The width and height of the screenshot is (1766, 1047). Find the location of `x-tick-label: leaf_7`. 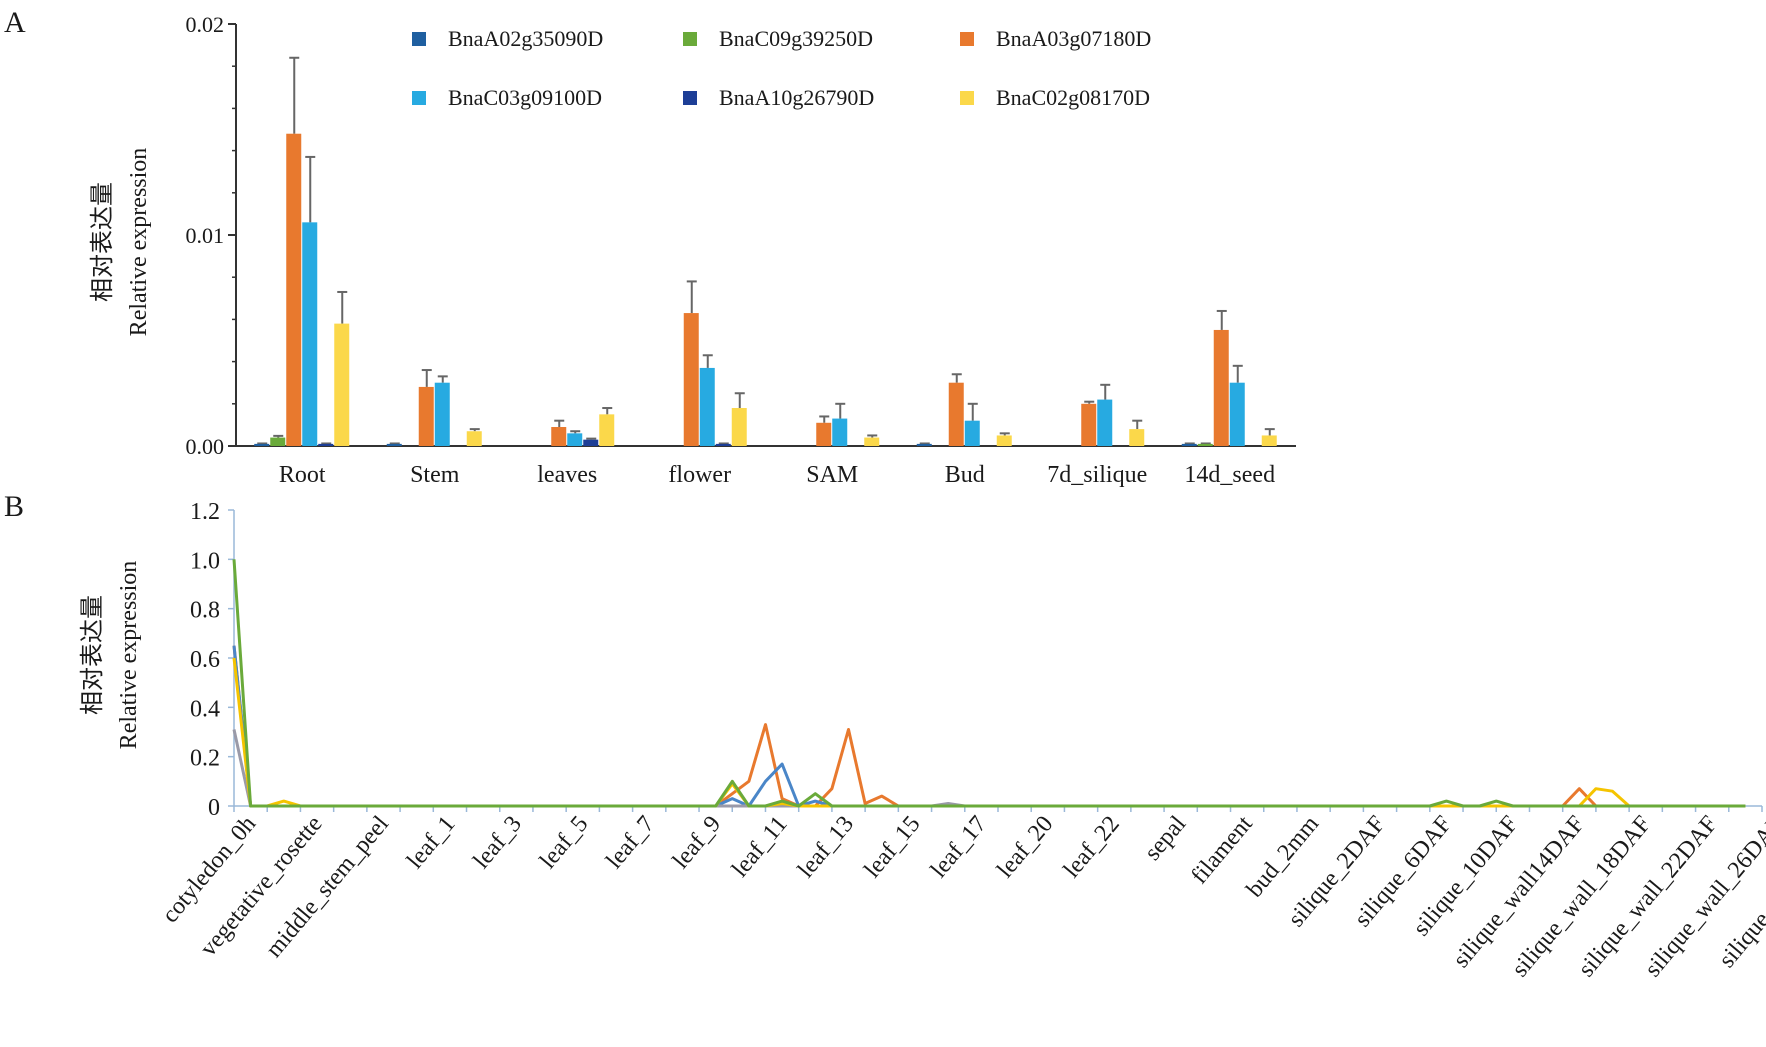

x-tick-label: leaf_7 is located at coordinates (630, 842).